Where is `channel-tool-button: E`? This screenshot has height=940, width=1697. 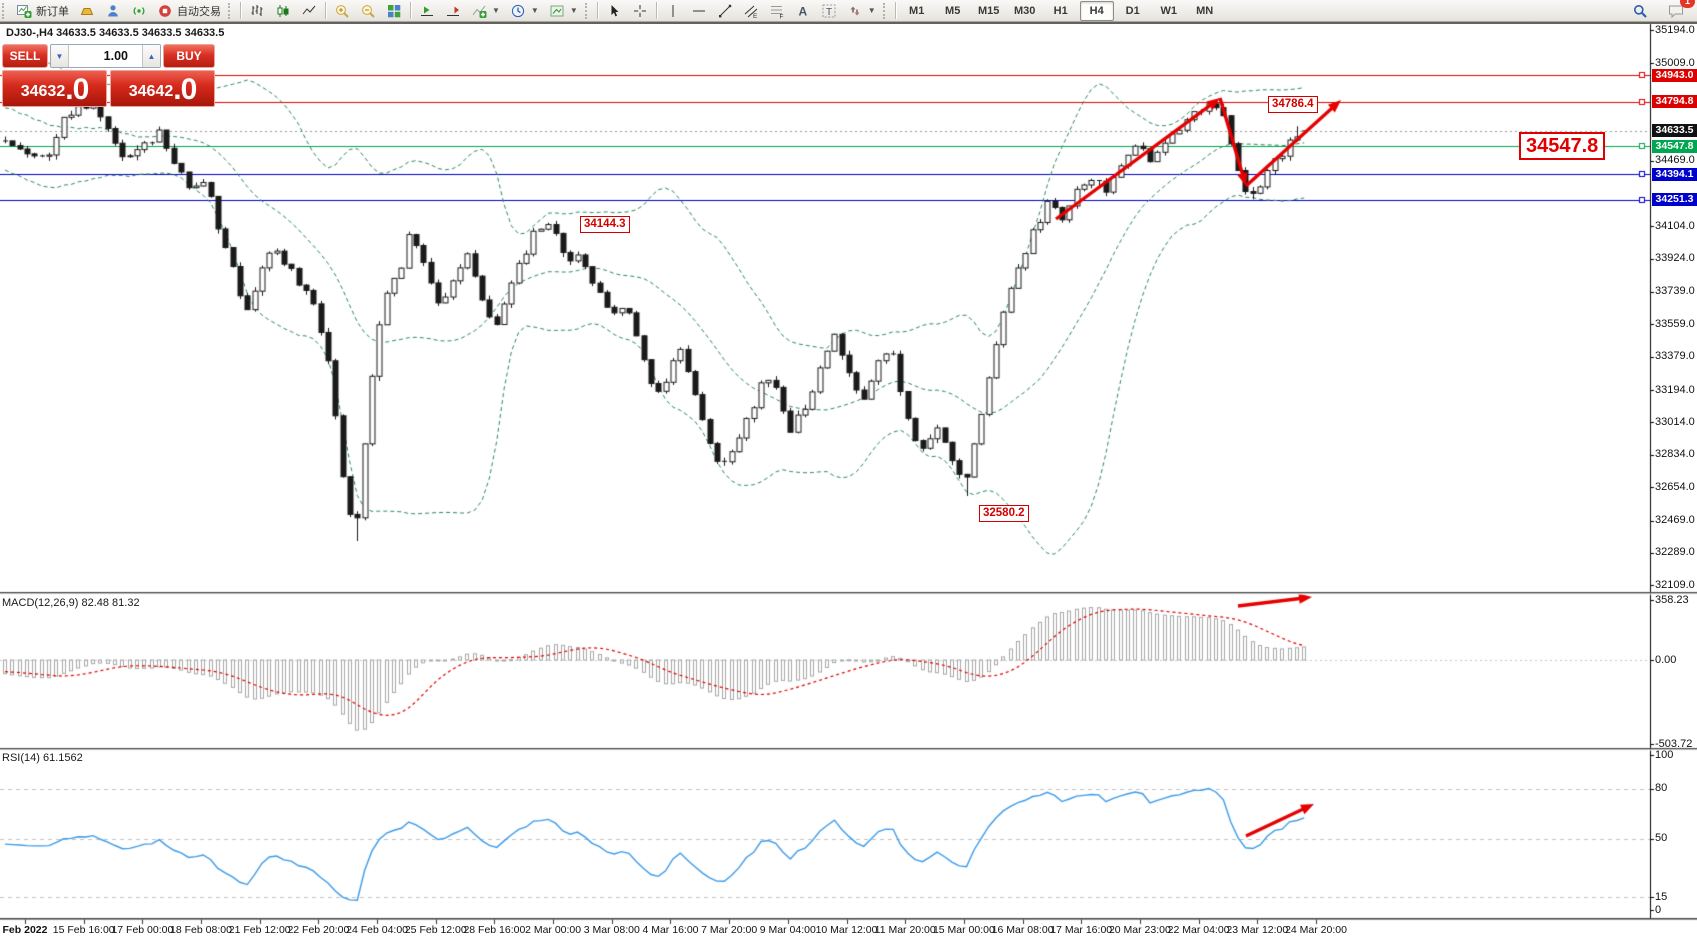 channel-tool-button: E is located at coordinates (751, 10).